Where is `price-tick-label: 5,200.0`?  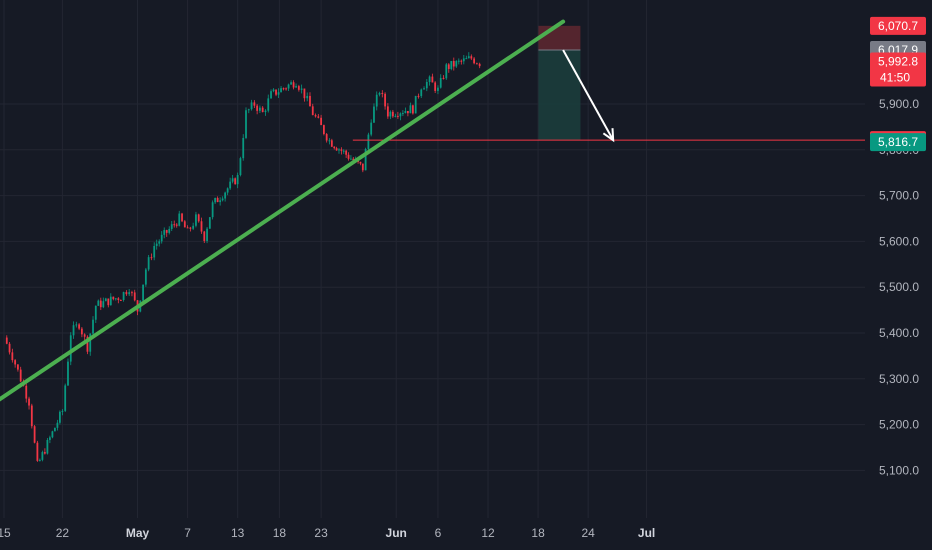
price-tick-label: 5,200.0 is located at coordinates (899, 425).